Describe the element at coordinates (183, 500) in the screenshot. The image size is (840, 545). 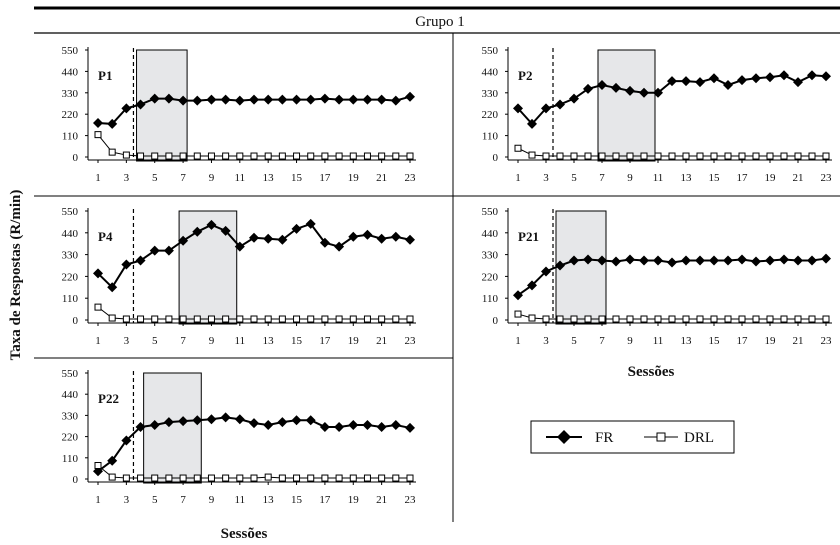
I see `x-tick-label-p22: 7` at that location.